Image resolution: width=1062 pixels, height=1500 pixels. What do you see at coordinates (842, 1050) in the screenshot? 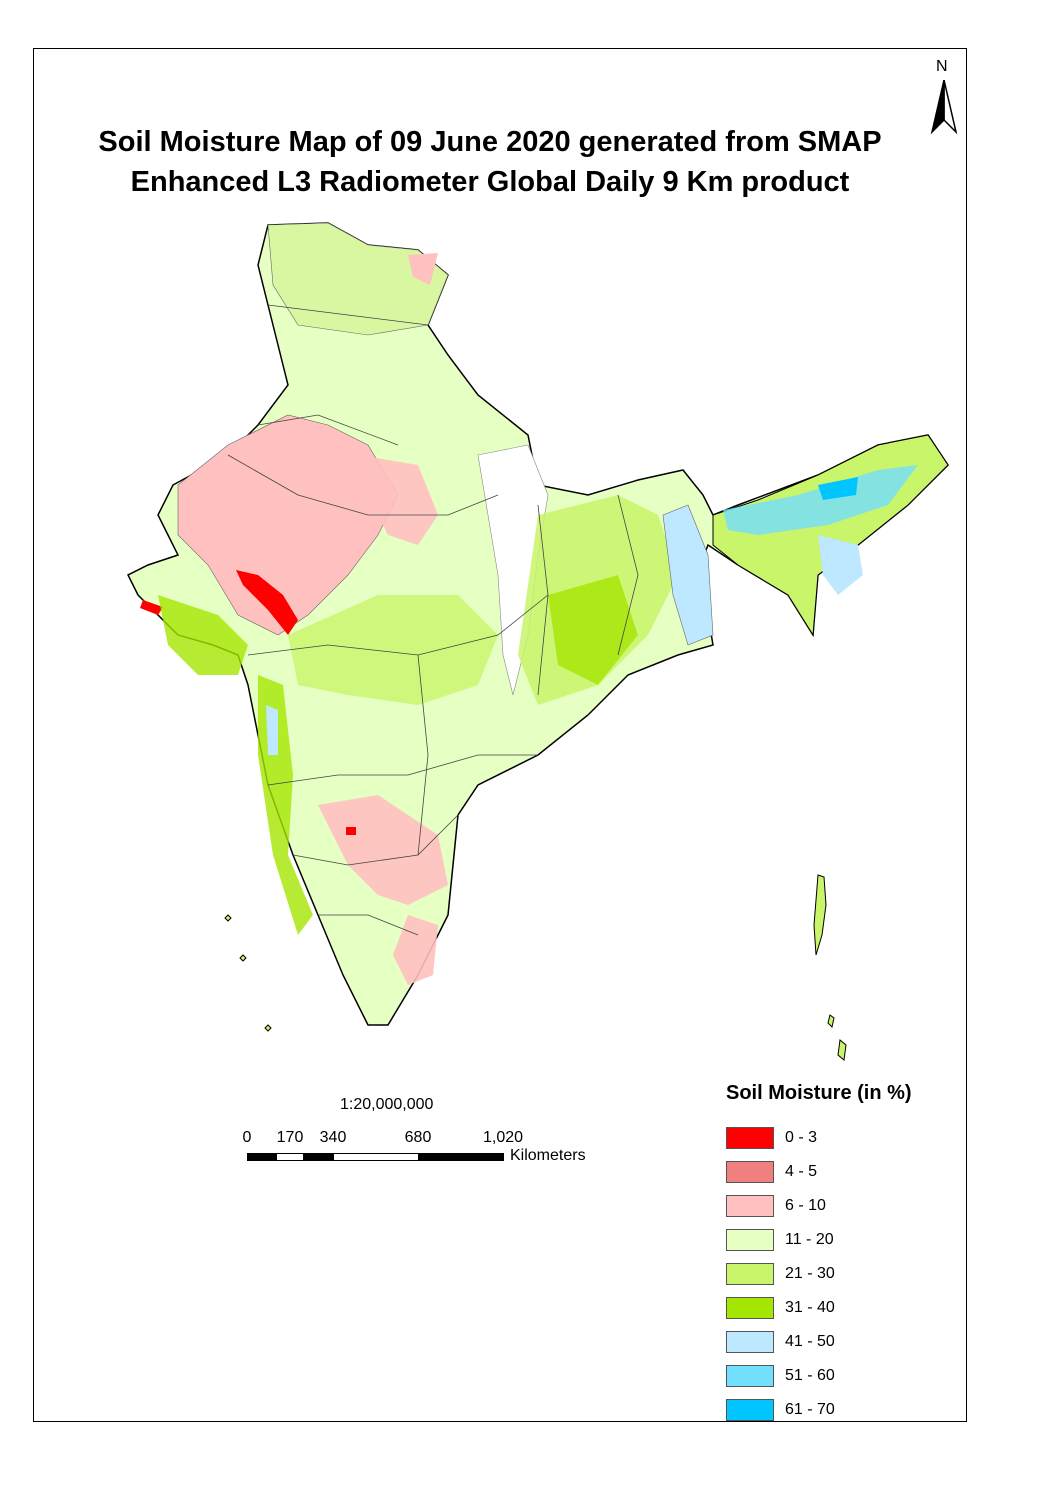
I see `nicobar-islands-south` at bounding box center [842, 1050].